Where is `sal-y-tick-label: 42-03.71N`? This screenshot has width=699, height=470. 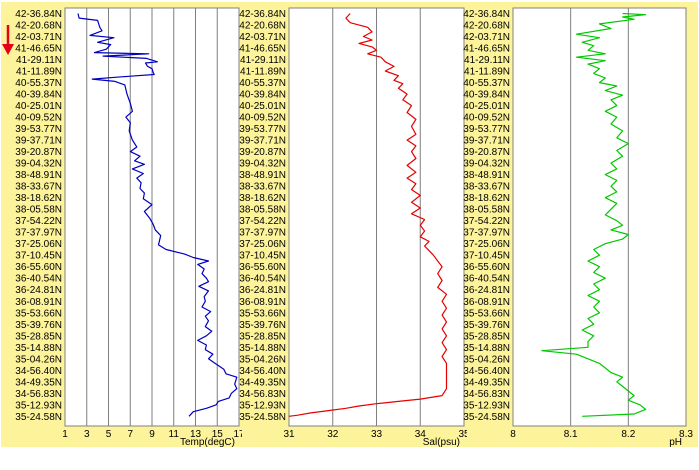
sal-y-tick-label: 42-03.71N is located at coordinates (262, 37).